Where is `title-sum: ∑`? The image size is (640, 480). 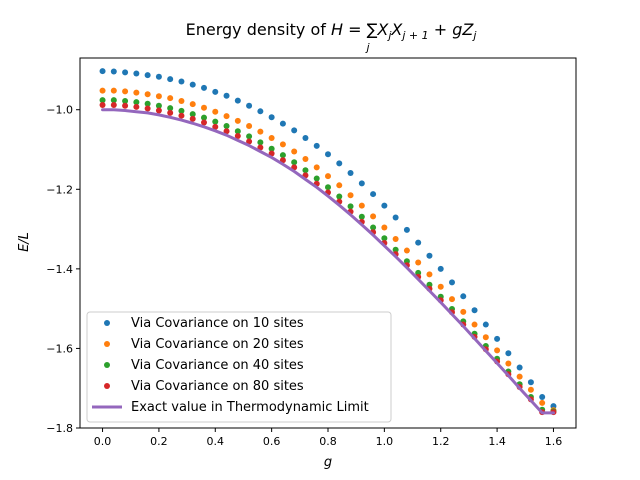
title-sum: ∑ is located at coordinates (372, 29).